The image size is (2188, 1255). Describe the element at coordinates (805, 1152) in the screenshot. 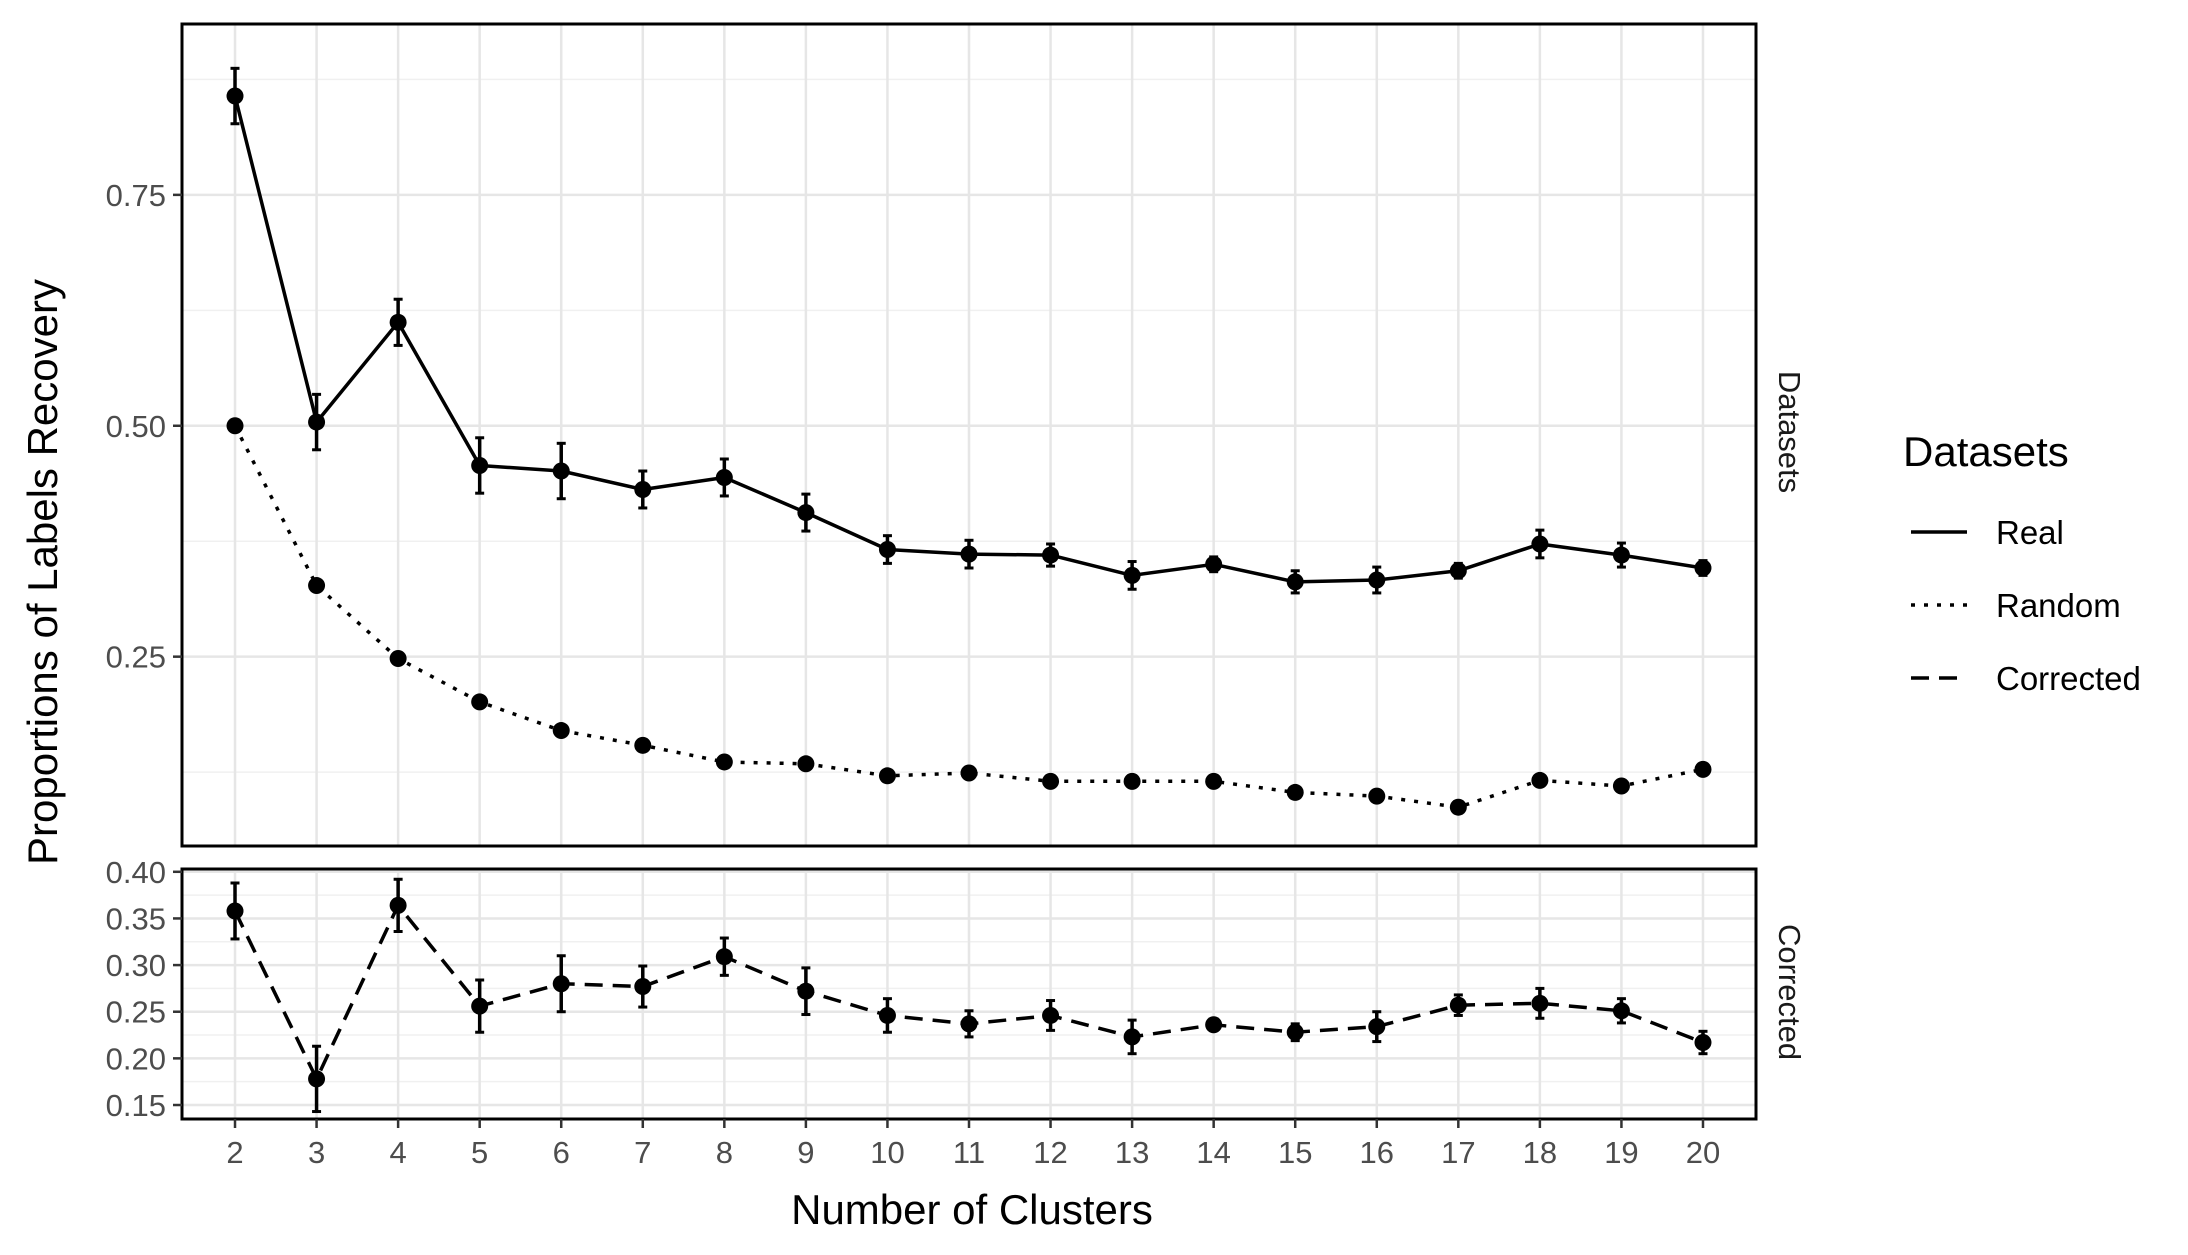

I see `x-tick-label: 9` at that location.